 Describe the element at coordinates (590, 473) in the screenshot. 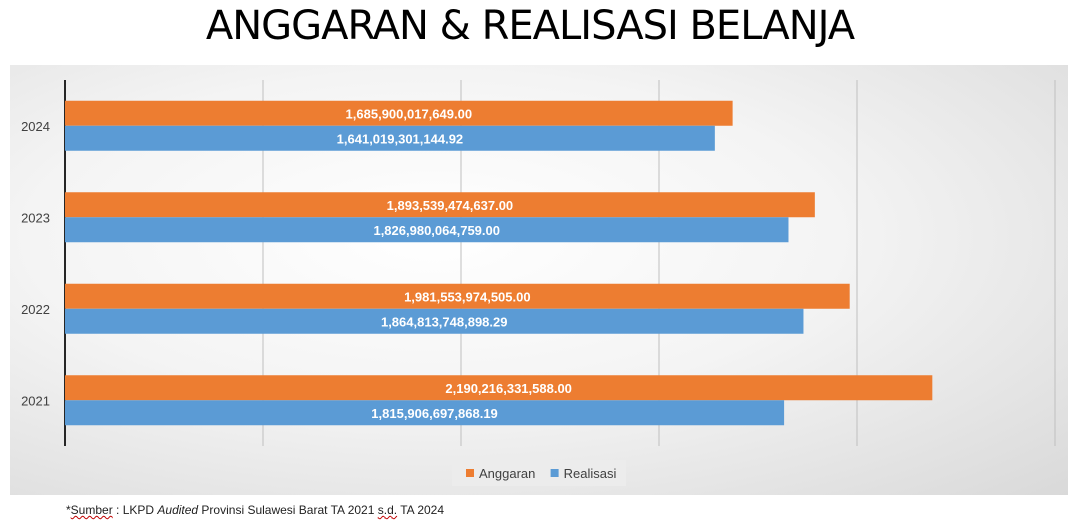

I see `legend-label: Realisasi` at that location.